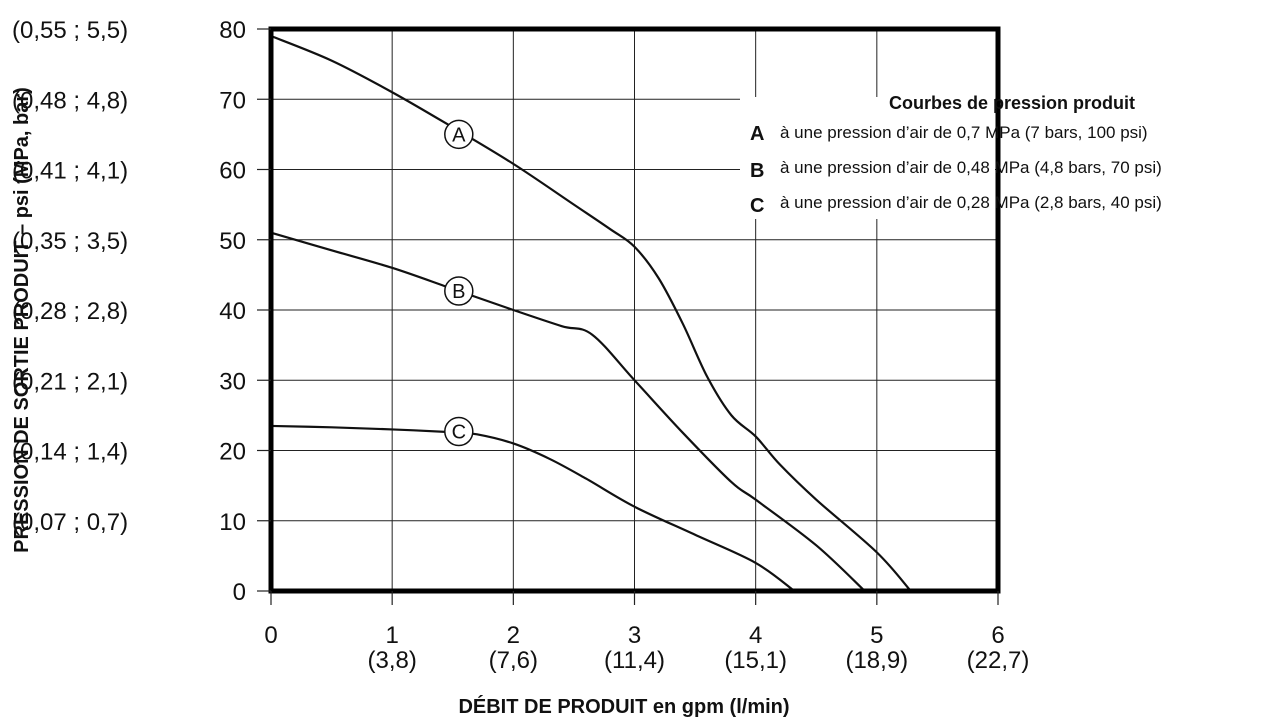 The width and height of the screenshot is (1261, 719). I want to click on legend-key-b: B, so click(757, 171).